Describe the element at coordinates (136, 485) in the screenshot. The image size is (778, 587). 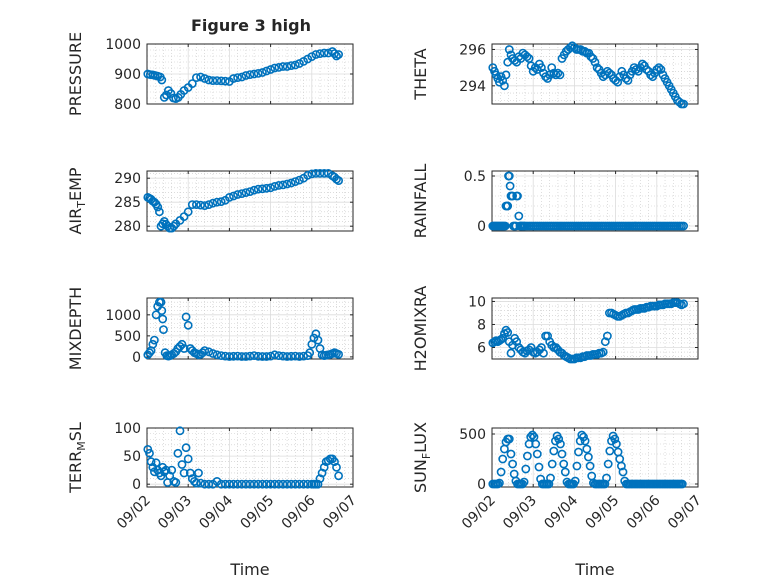
I see `y-tick-label: 0` at that location.